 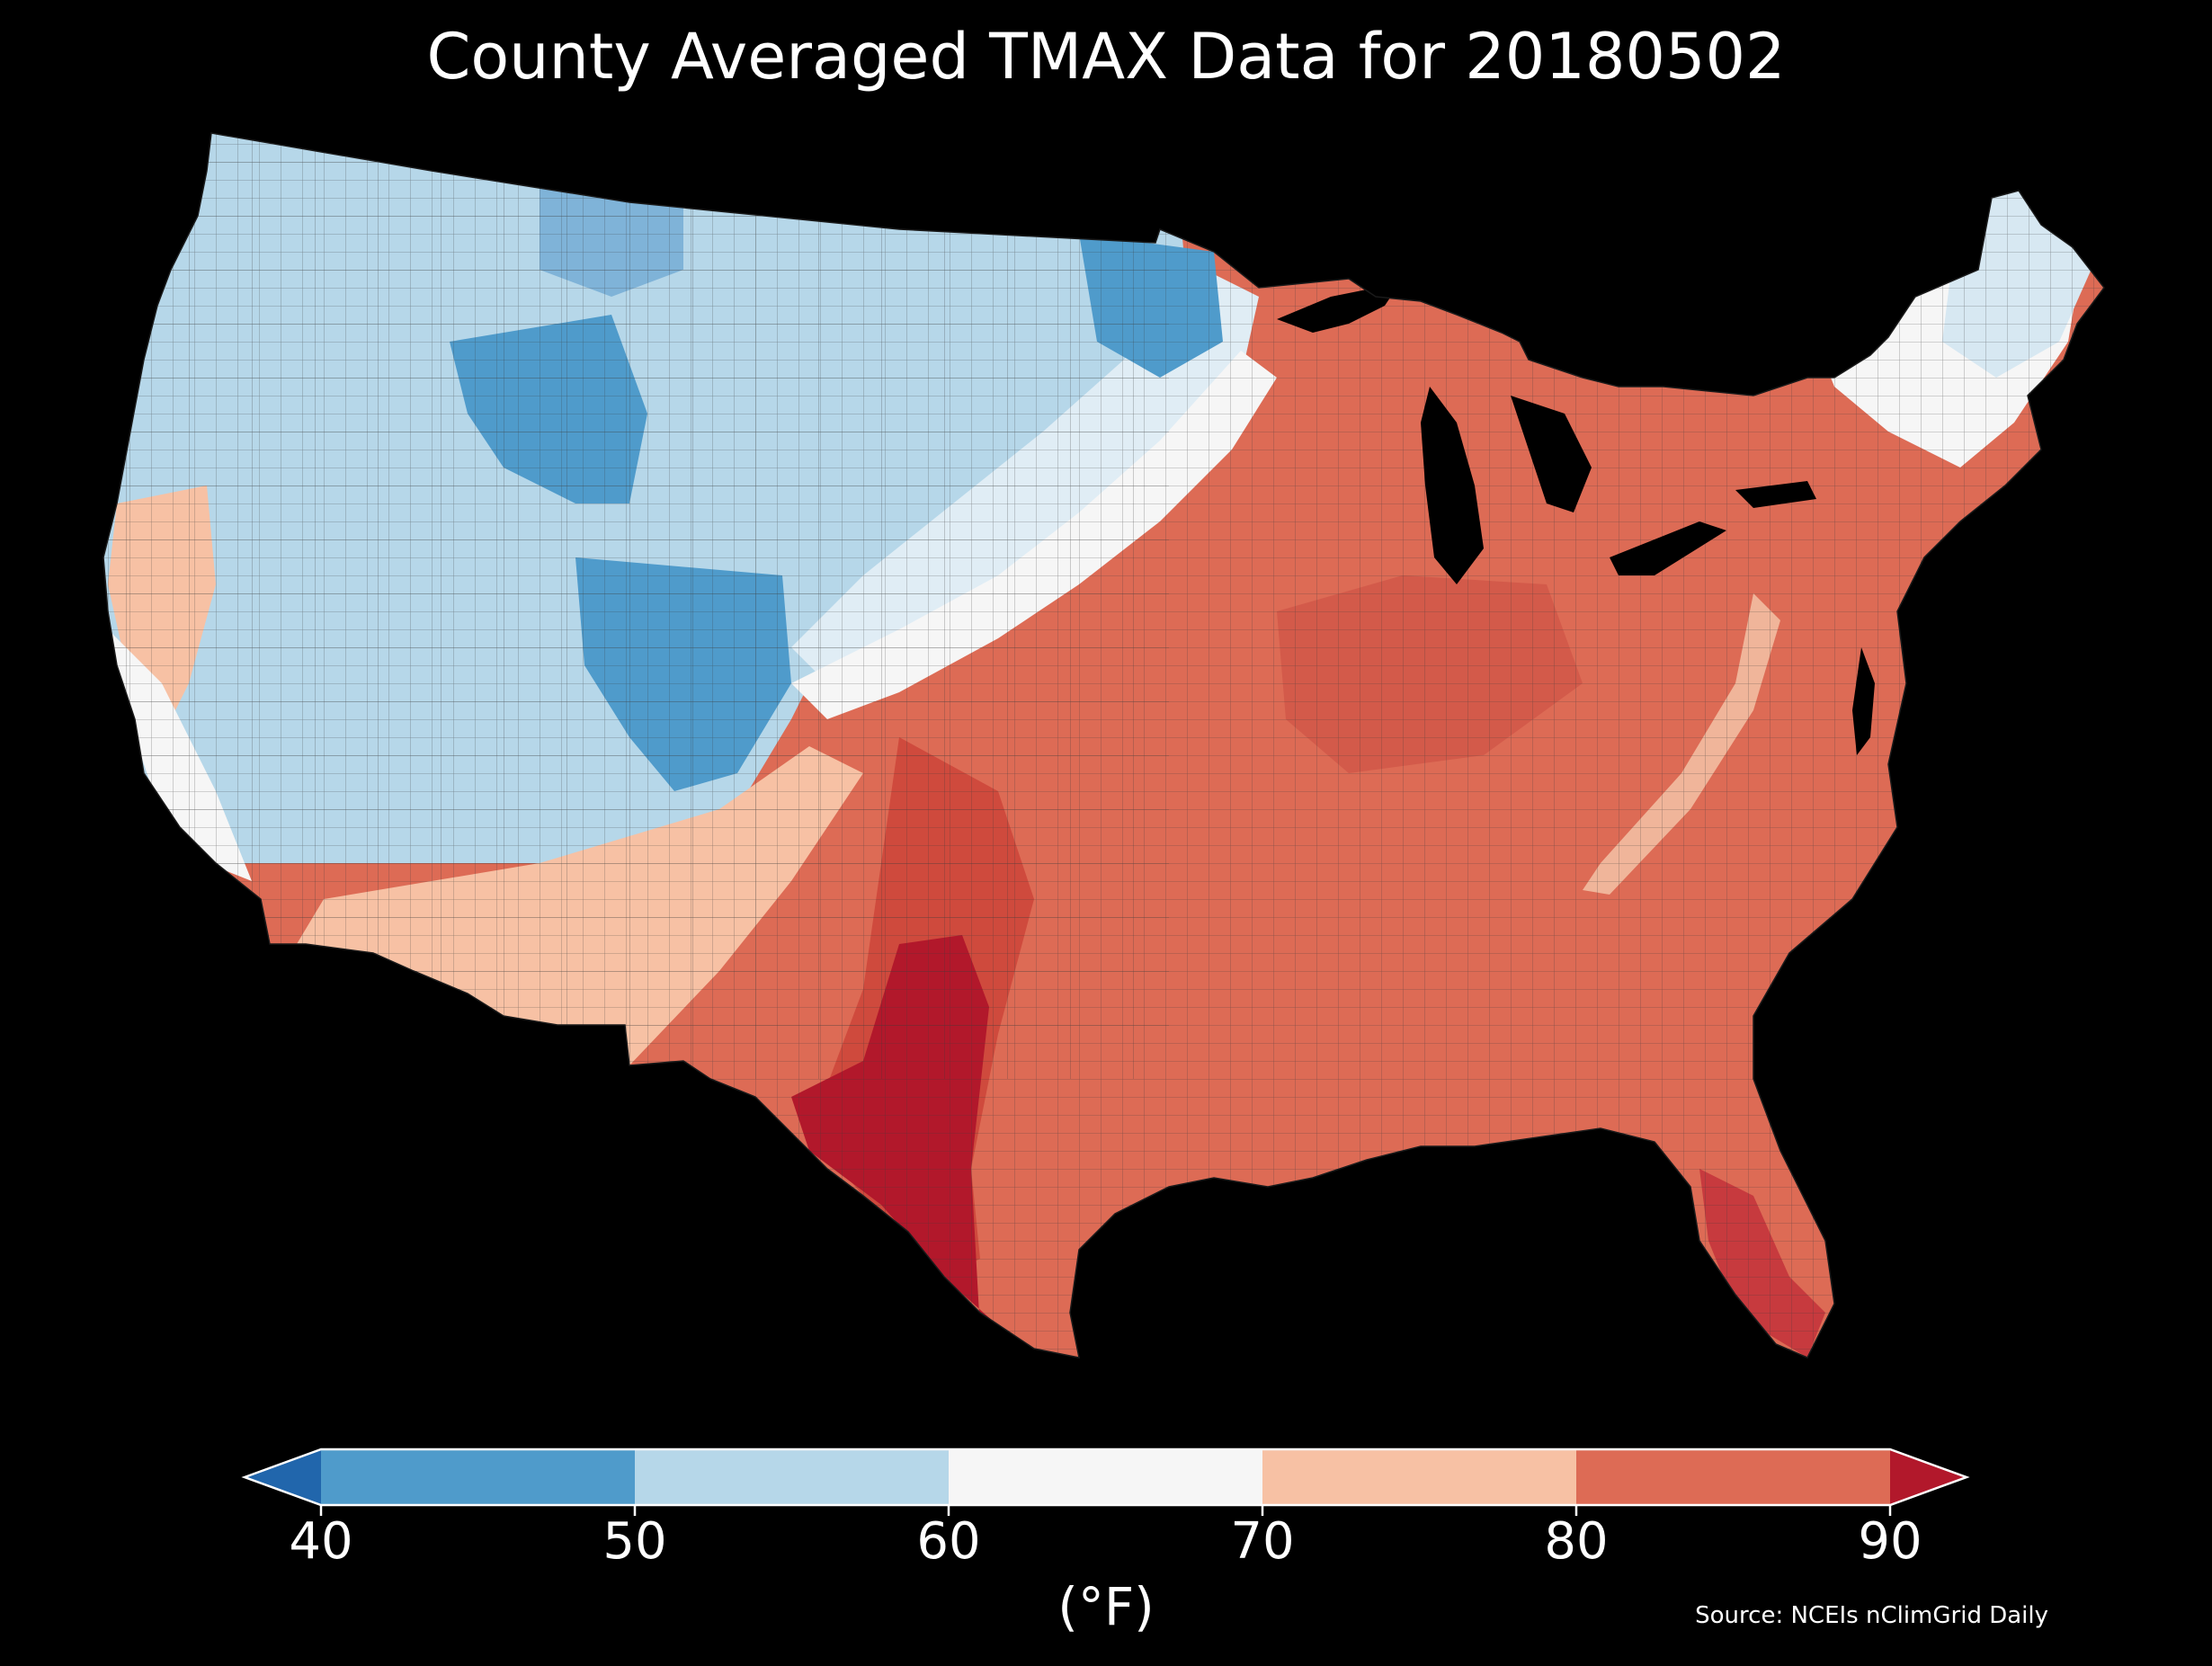 What do you see at coordinates (1668, 548) in the screenshot?
I see `lake-erie` at bounding box center [1668, 548].